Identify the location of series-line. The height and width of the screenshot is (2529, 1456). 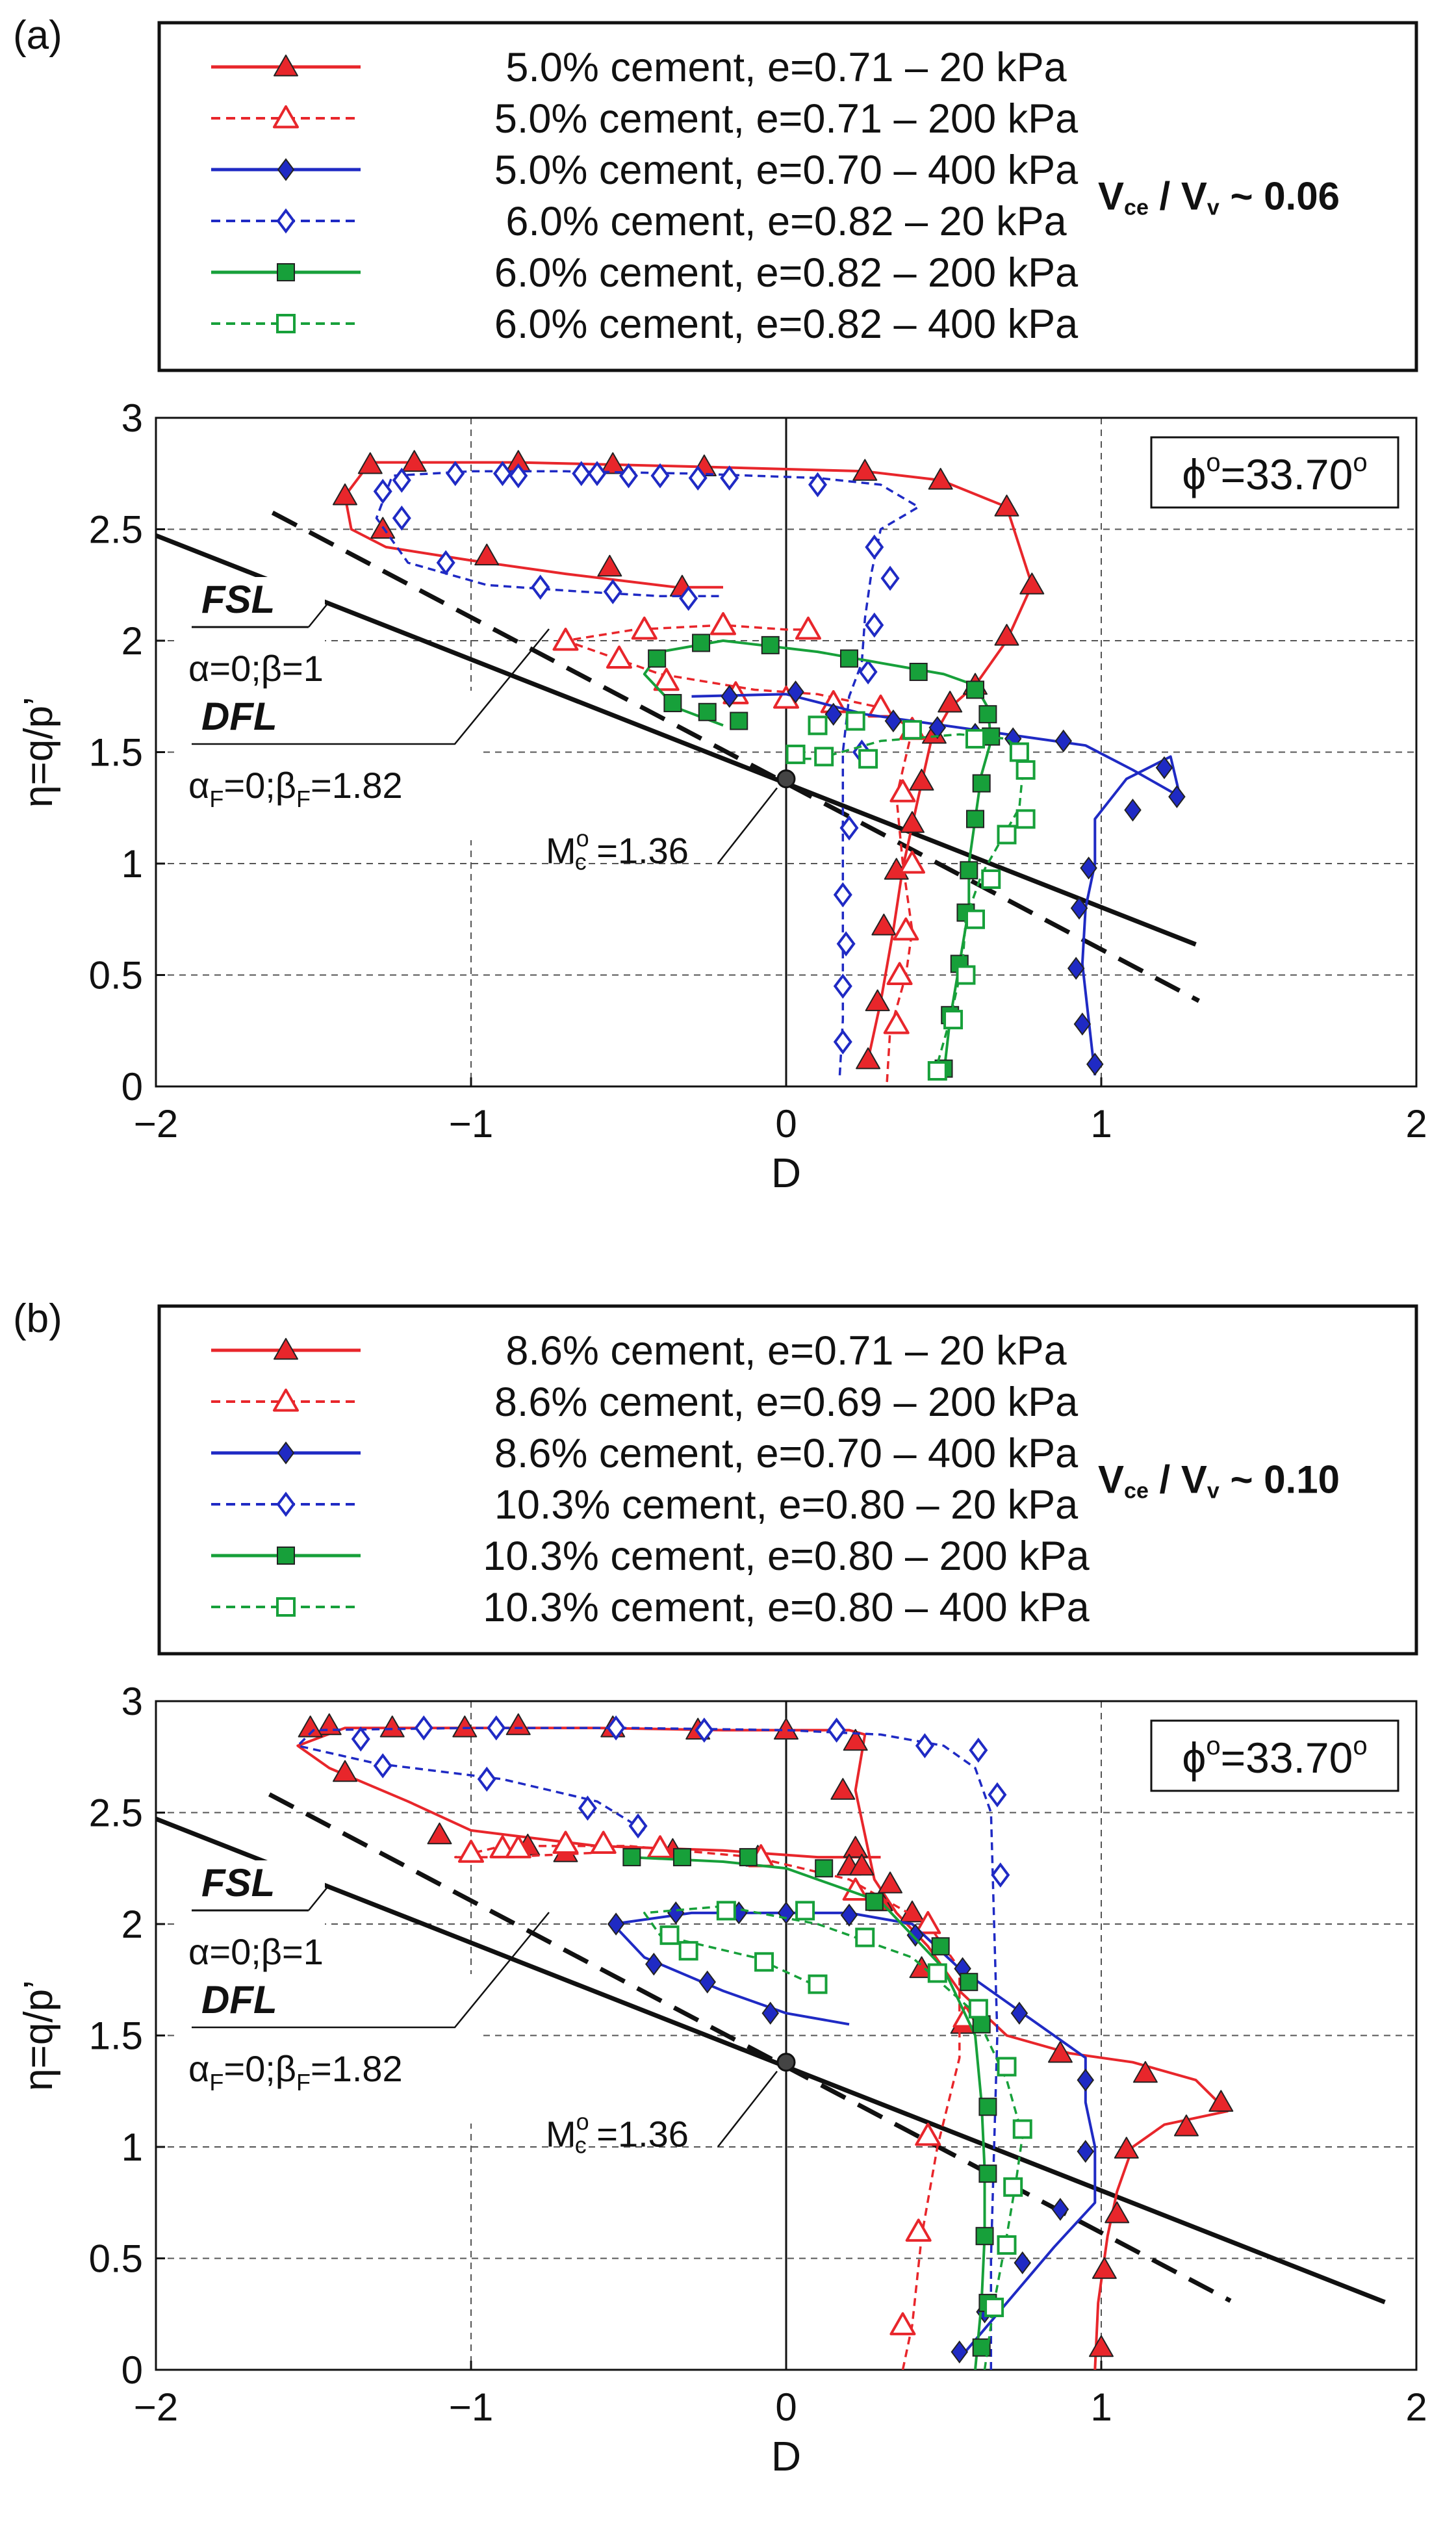
(739, 853).